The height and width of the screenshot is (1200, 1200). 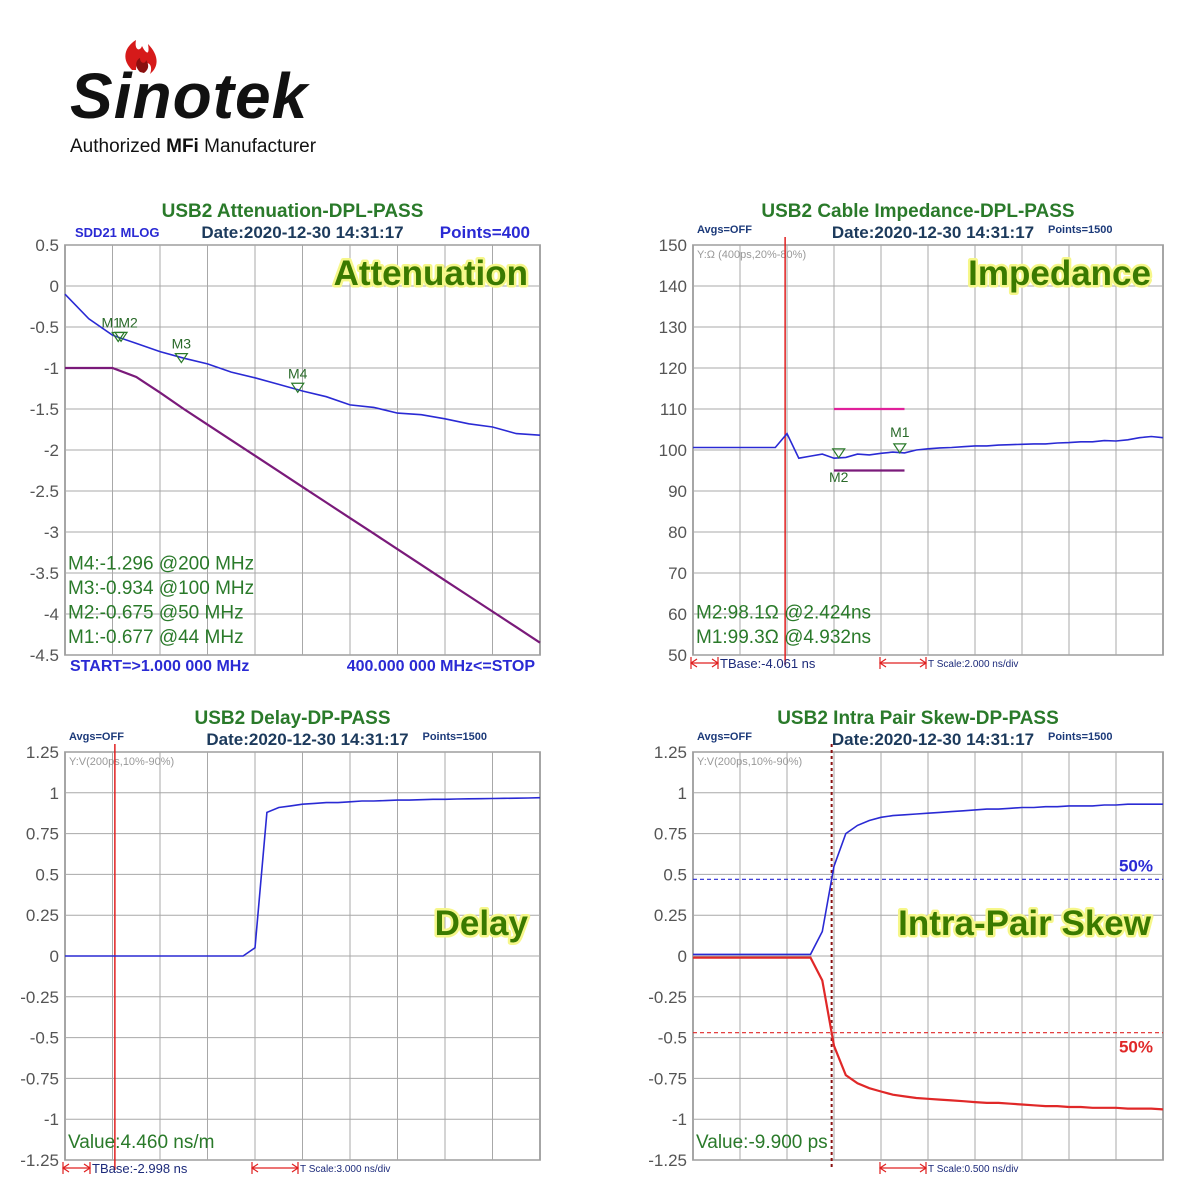 What do you see at coordinates (161, 564) in the screenshot?
I see `readout: M4:-1.296 @200 MHz` at bounding box center [161, 564].